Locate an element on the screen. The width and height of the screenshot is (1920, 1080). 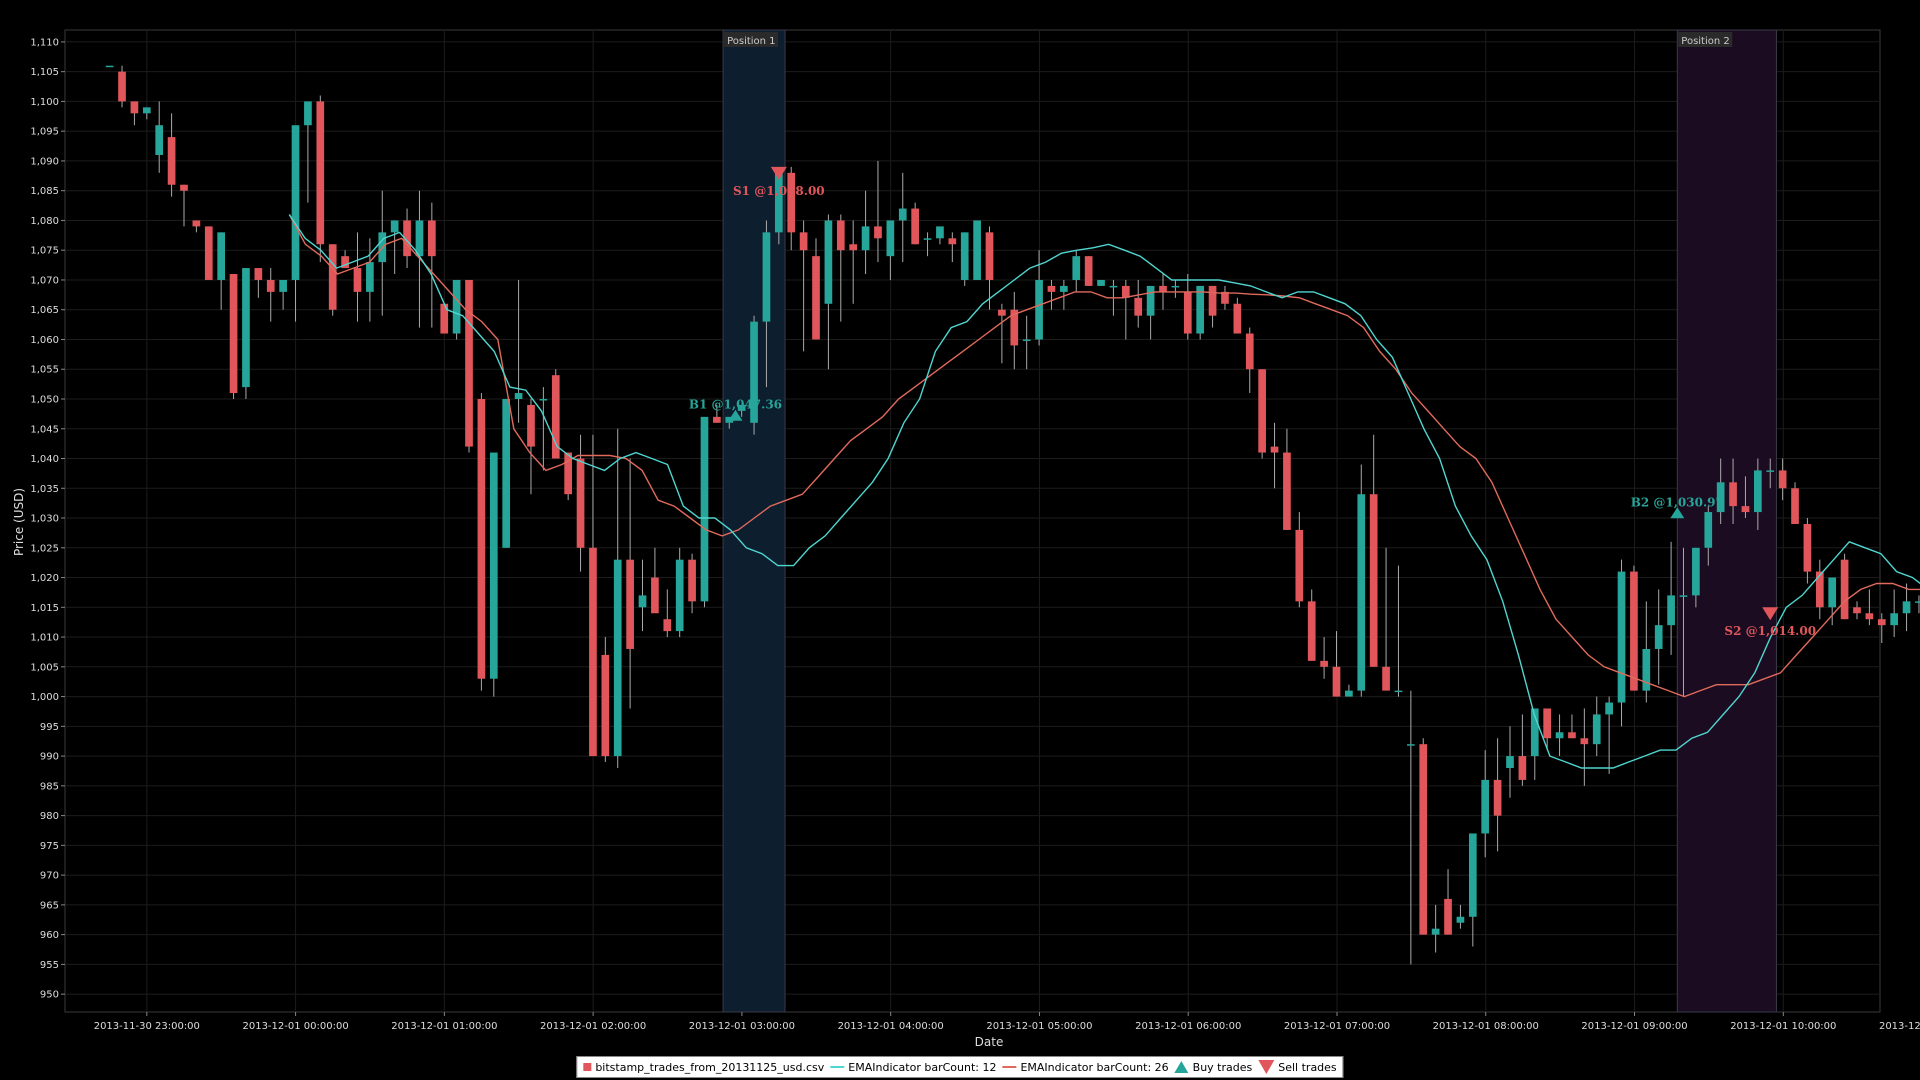
legend-label-sell: Sell trades is located at coordinates (1307, 1067).